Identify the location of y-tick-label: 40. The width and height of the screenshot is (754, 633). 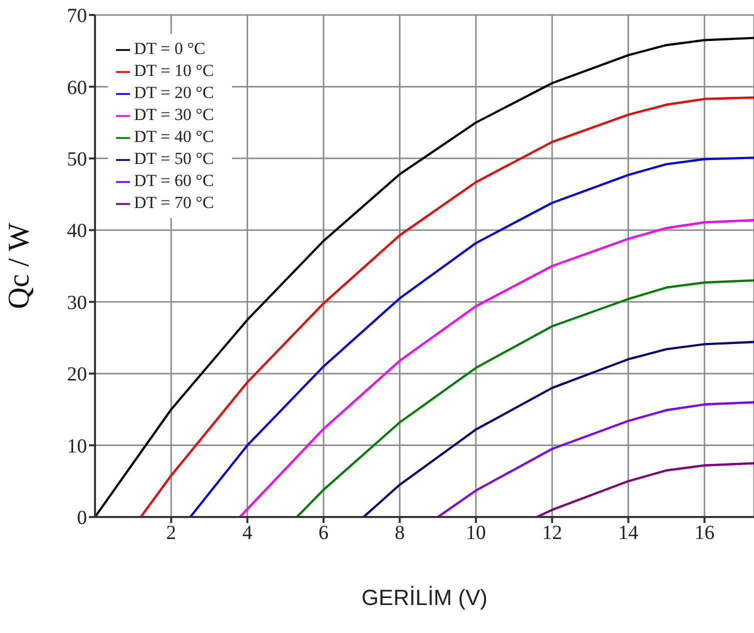
(77, 231).